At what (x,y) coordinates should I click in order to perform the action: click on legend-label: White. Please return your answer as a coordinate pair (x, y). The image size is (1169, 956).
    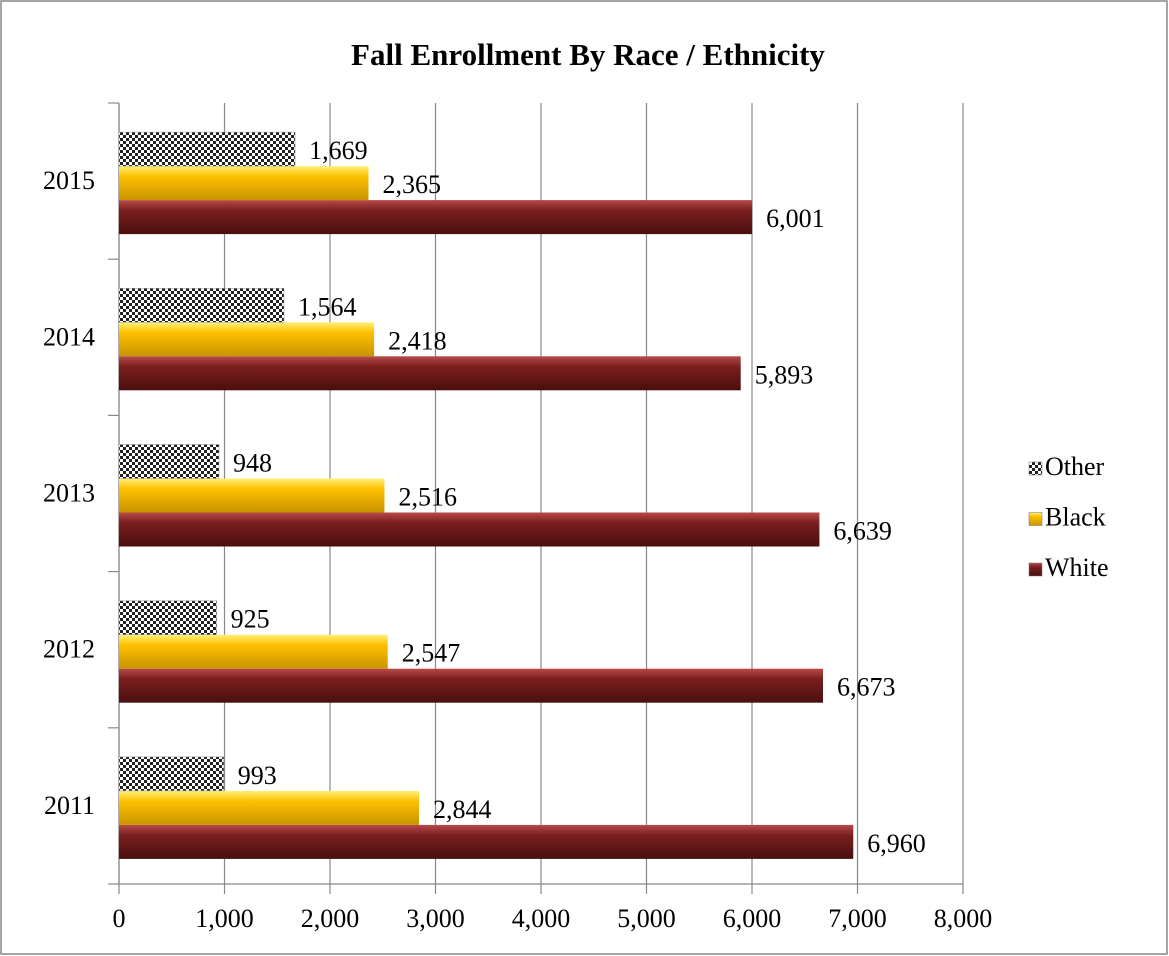
    Looking at the image, I should click on (1077, 567).